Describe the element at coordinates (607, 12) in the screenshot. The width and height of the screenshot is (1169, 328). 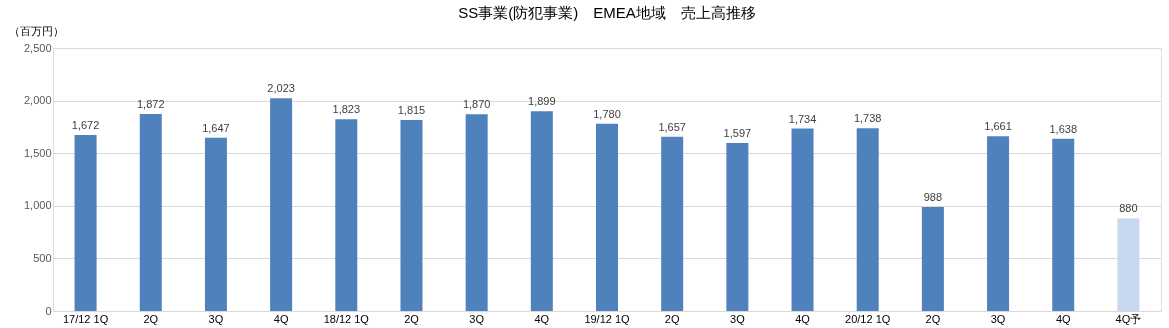
I see `chart-title: SS事業(防犯事業) EMEA地域 売上高推移` at that location.